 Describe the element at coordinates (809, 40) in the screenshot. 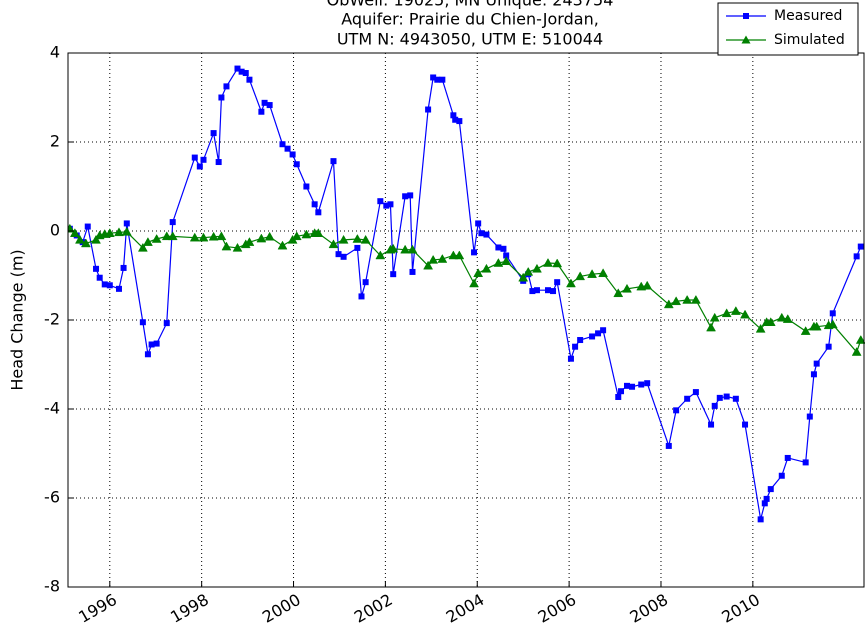

I see `legend-label: Simulated` at that location.